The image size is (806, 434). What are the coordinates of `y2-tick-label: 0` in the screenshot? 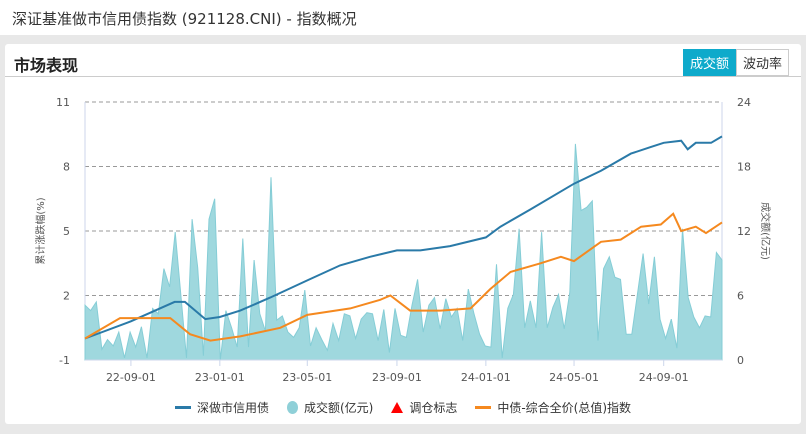 It's located at (740, 360).